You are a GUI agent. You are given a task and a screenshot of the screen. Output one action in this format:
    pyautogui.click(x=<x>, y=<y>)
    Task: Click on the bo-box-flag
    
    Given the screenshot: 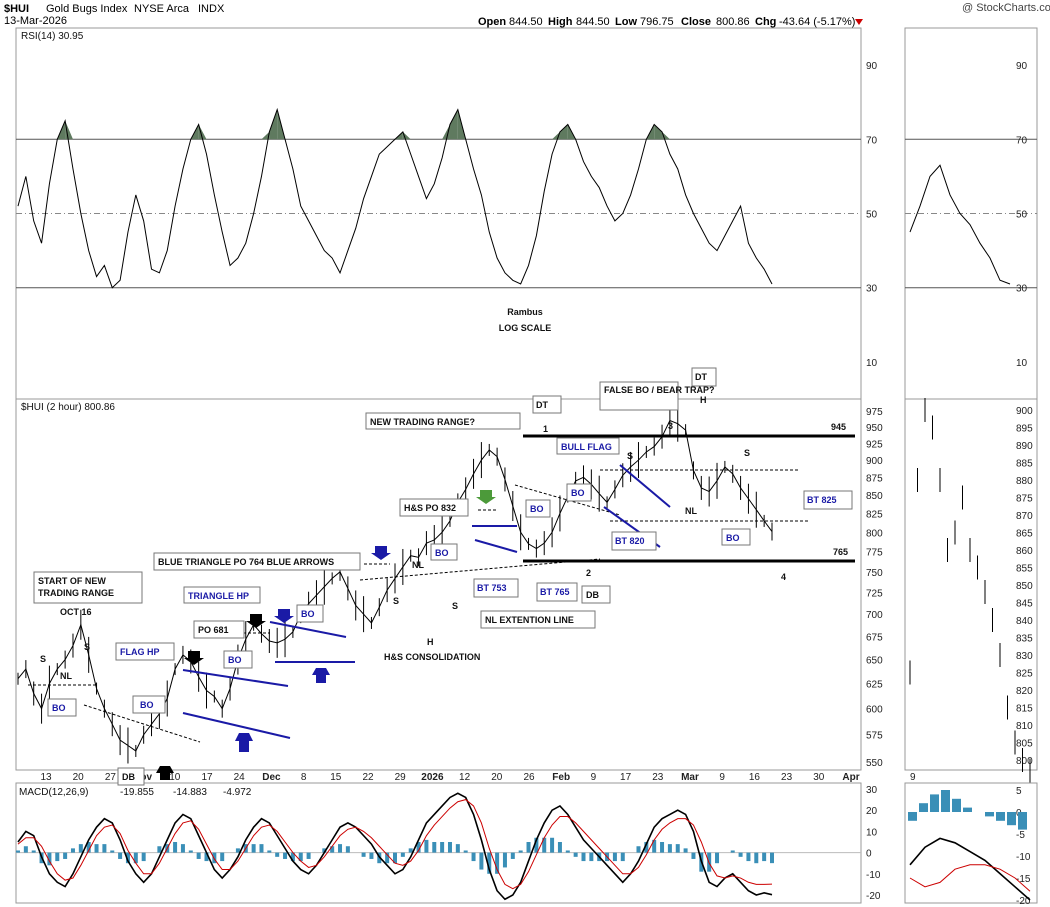 What is the action you would take?
    pyautogui.click(x=149, y=704)
    